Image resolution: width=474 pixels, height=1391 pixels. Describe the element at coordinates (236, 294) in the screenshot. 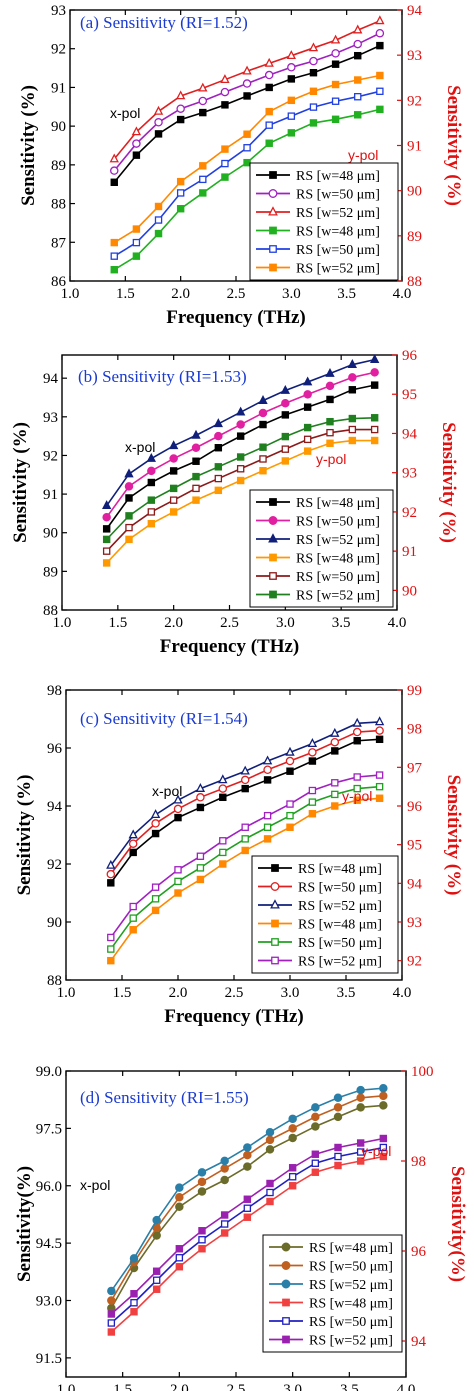

I see `x-tick-label: 2.5` at that location.